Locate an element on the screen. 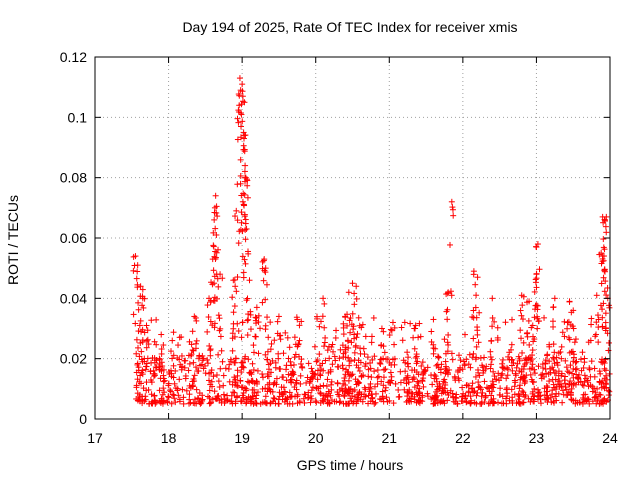 This screenshot has width=640, height=485. x-tick-label: 19 is located at coordinates (242, 438).